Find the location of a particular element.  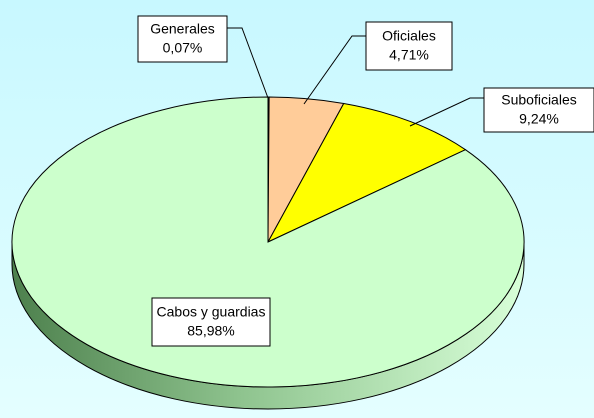

value-label: 85,98% is located at coordinates (210, 331).